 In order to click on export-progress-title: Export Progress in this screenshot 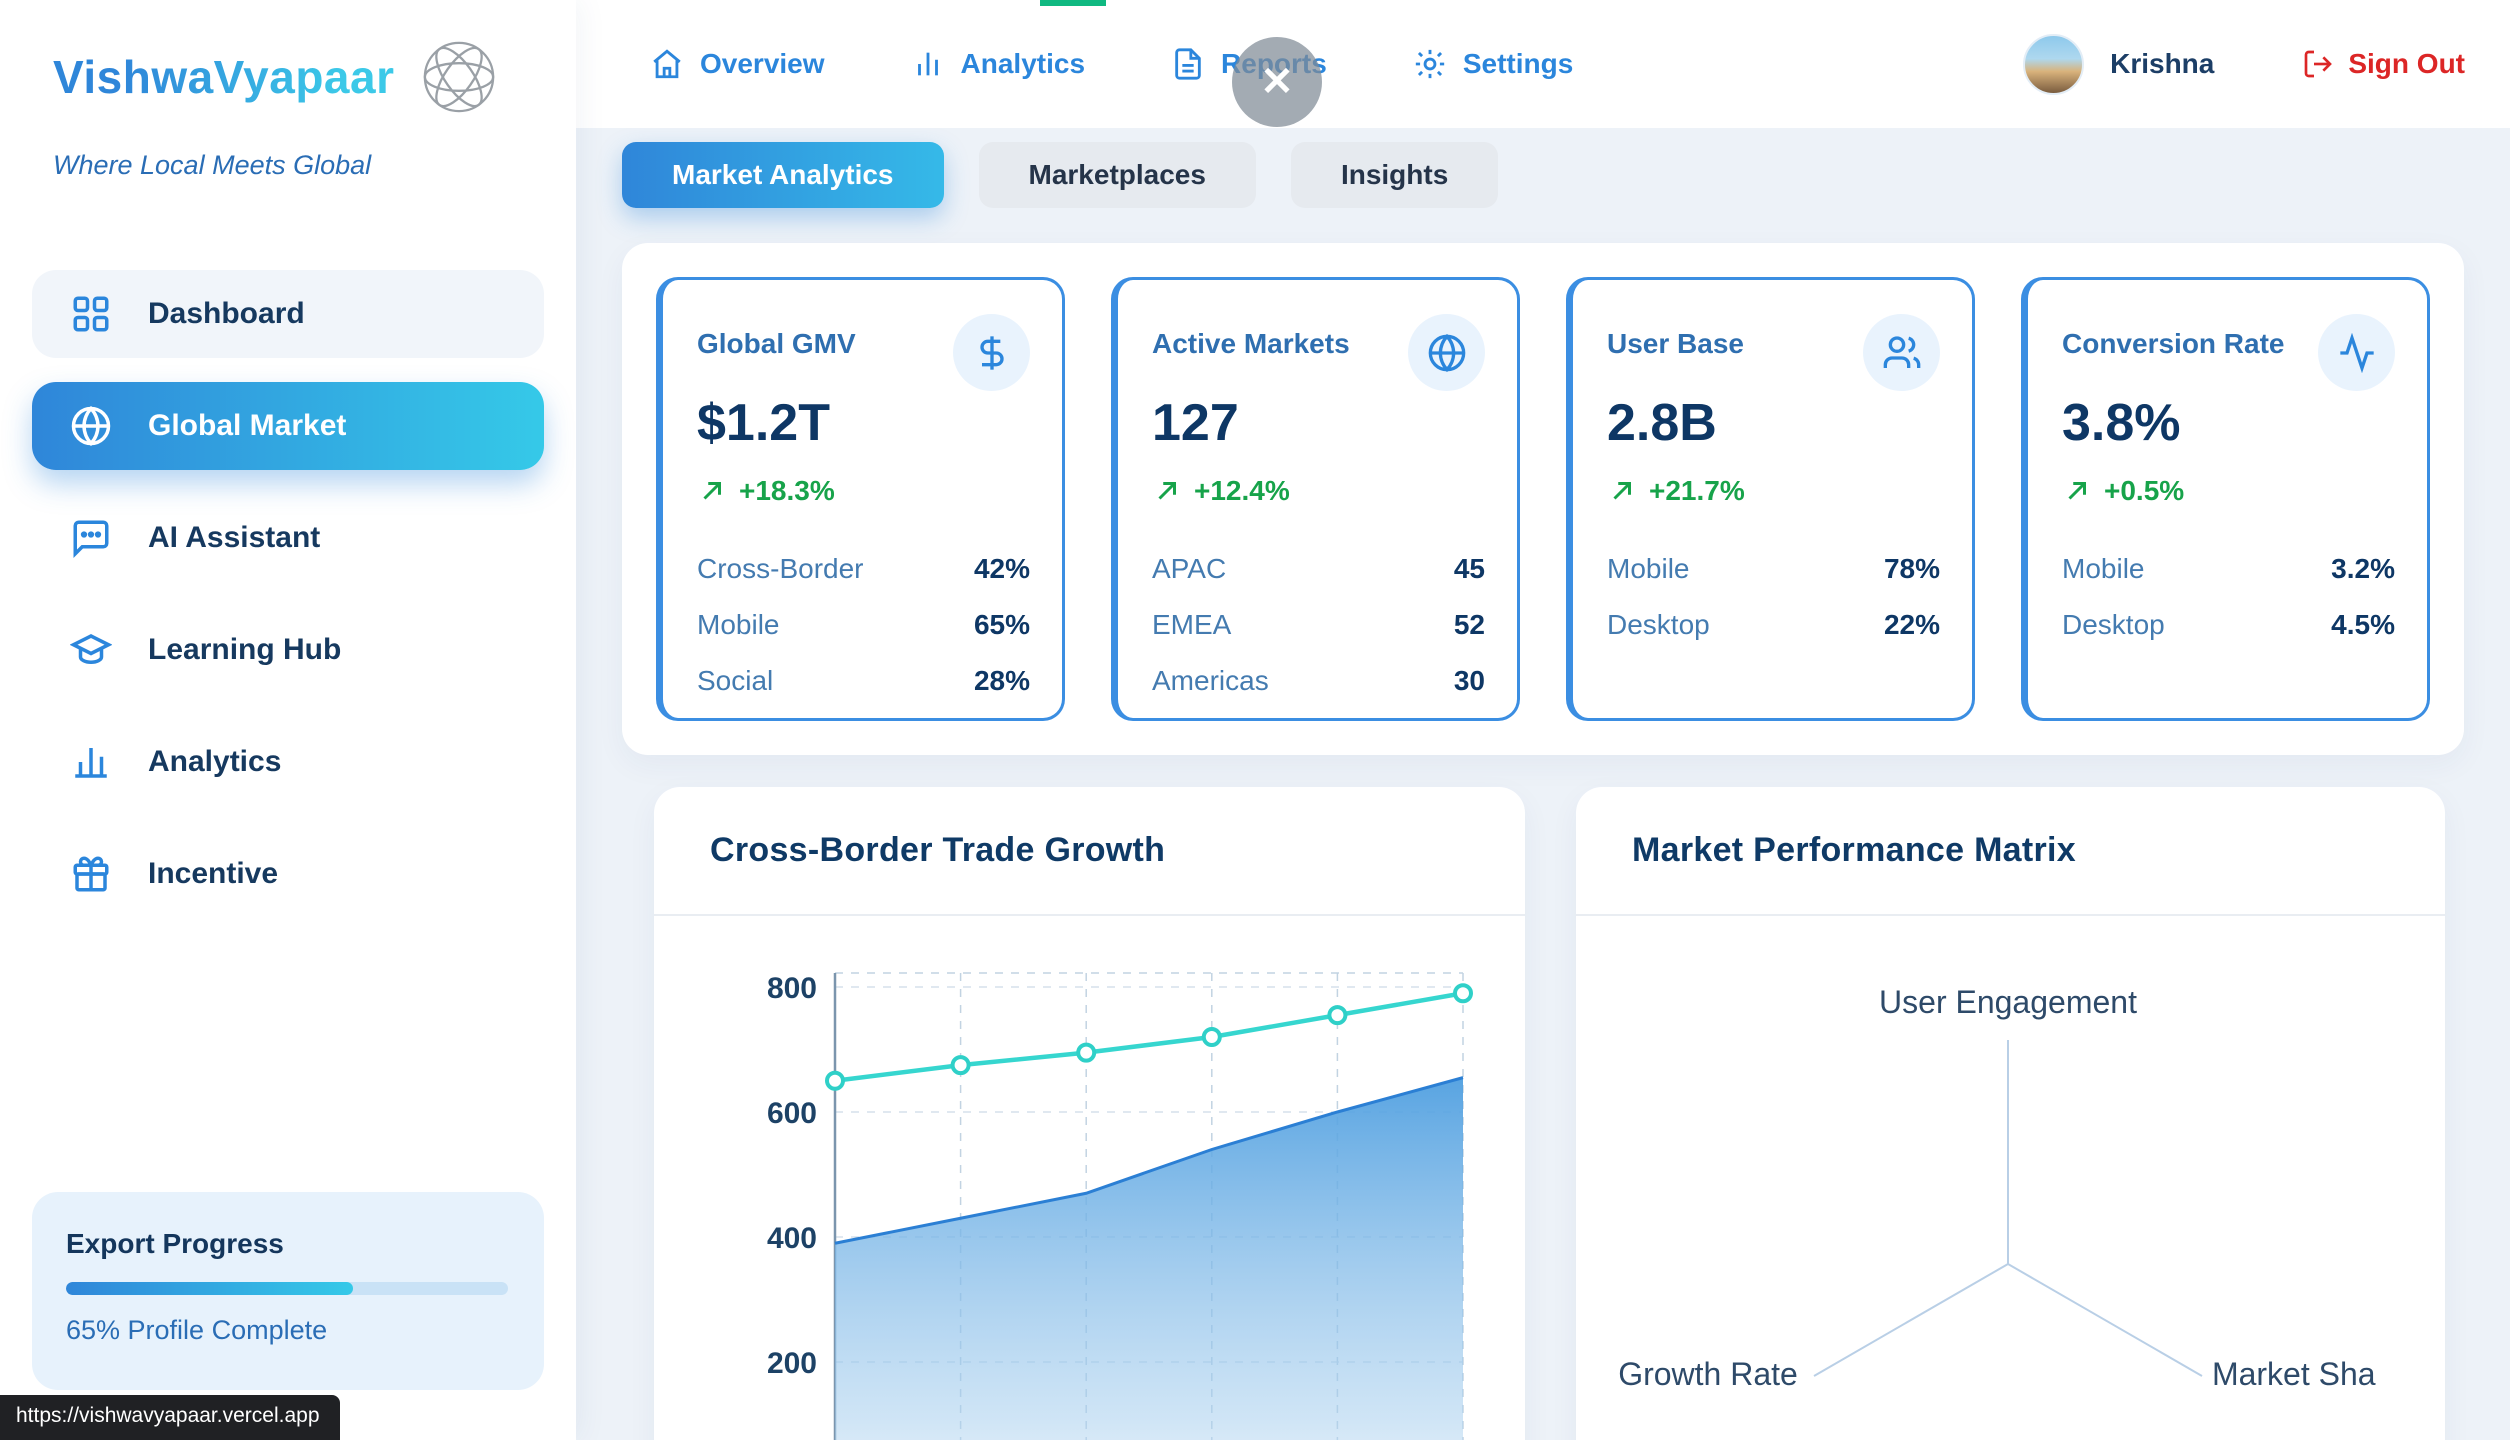, I will do `click(175, 1243)`.